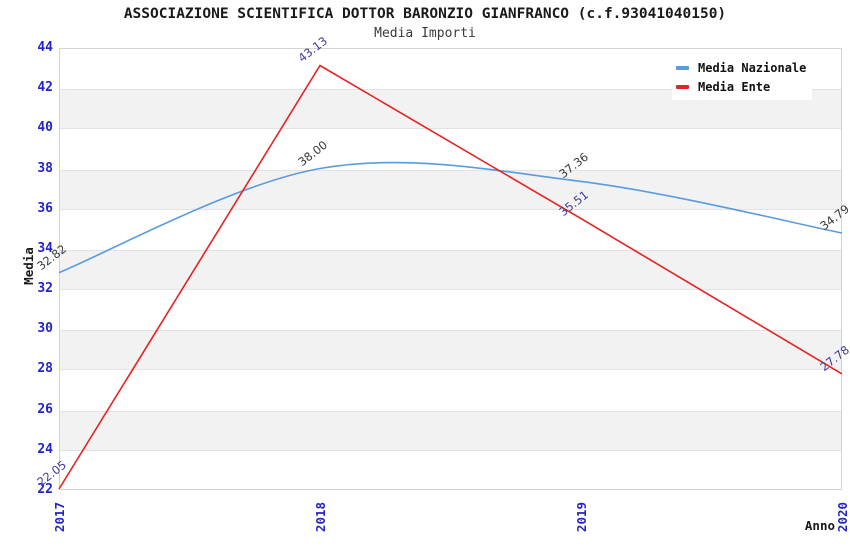  I want to click on legend-item: Media Nazionale, so click(744, 67).